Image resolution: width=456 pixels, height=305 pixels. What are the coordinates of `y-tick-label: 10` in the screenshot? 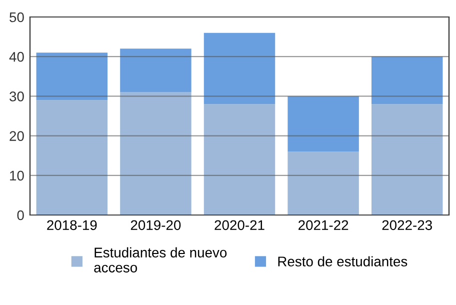 It's located at (17, 175).